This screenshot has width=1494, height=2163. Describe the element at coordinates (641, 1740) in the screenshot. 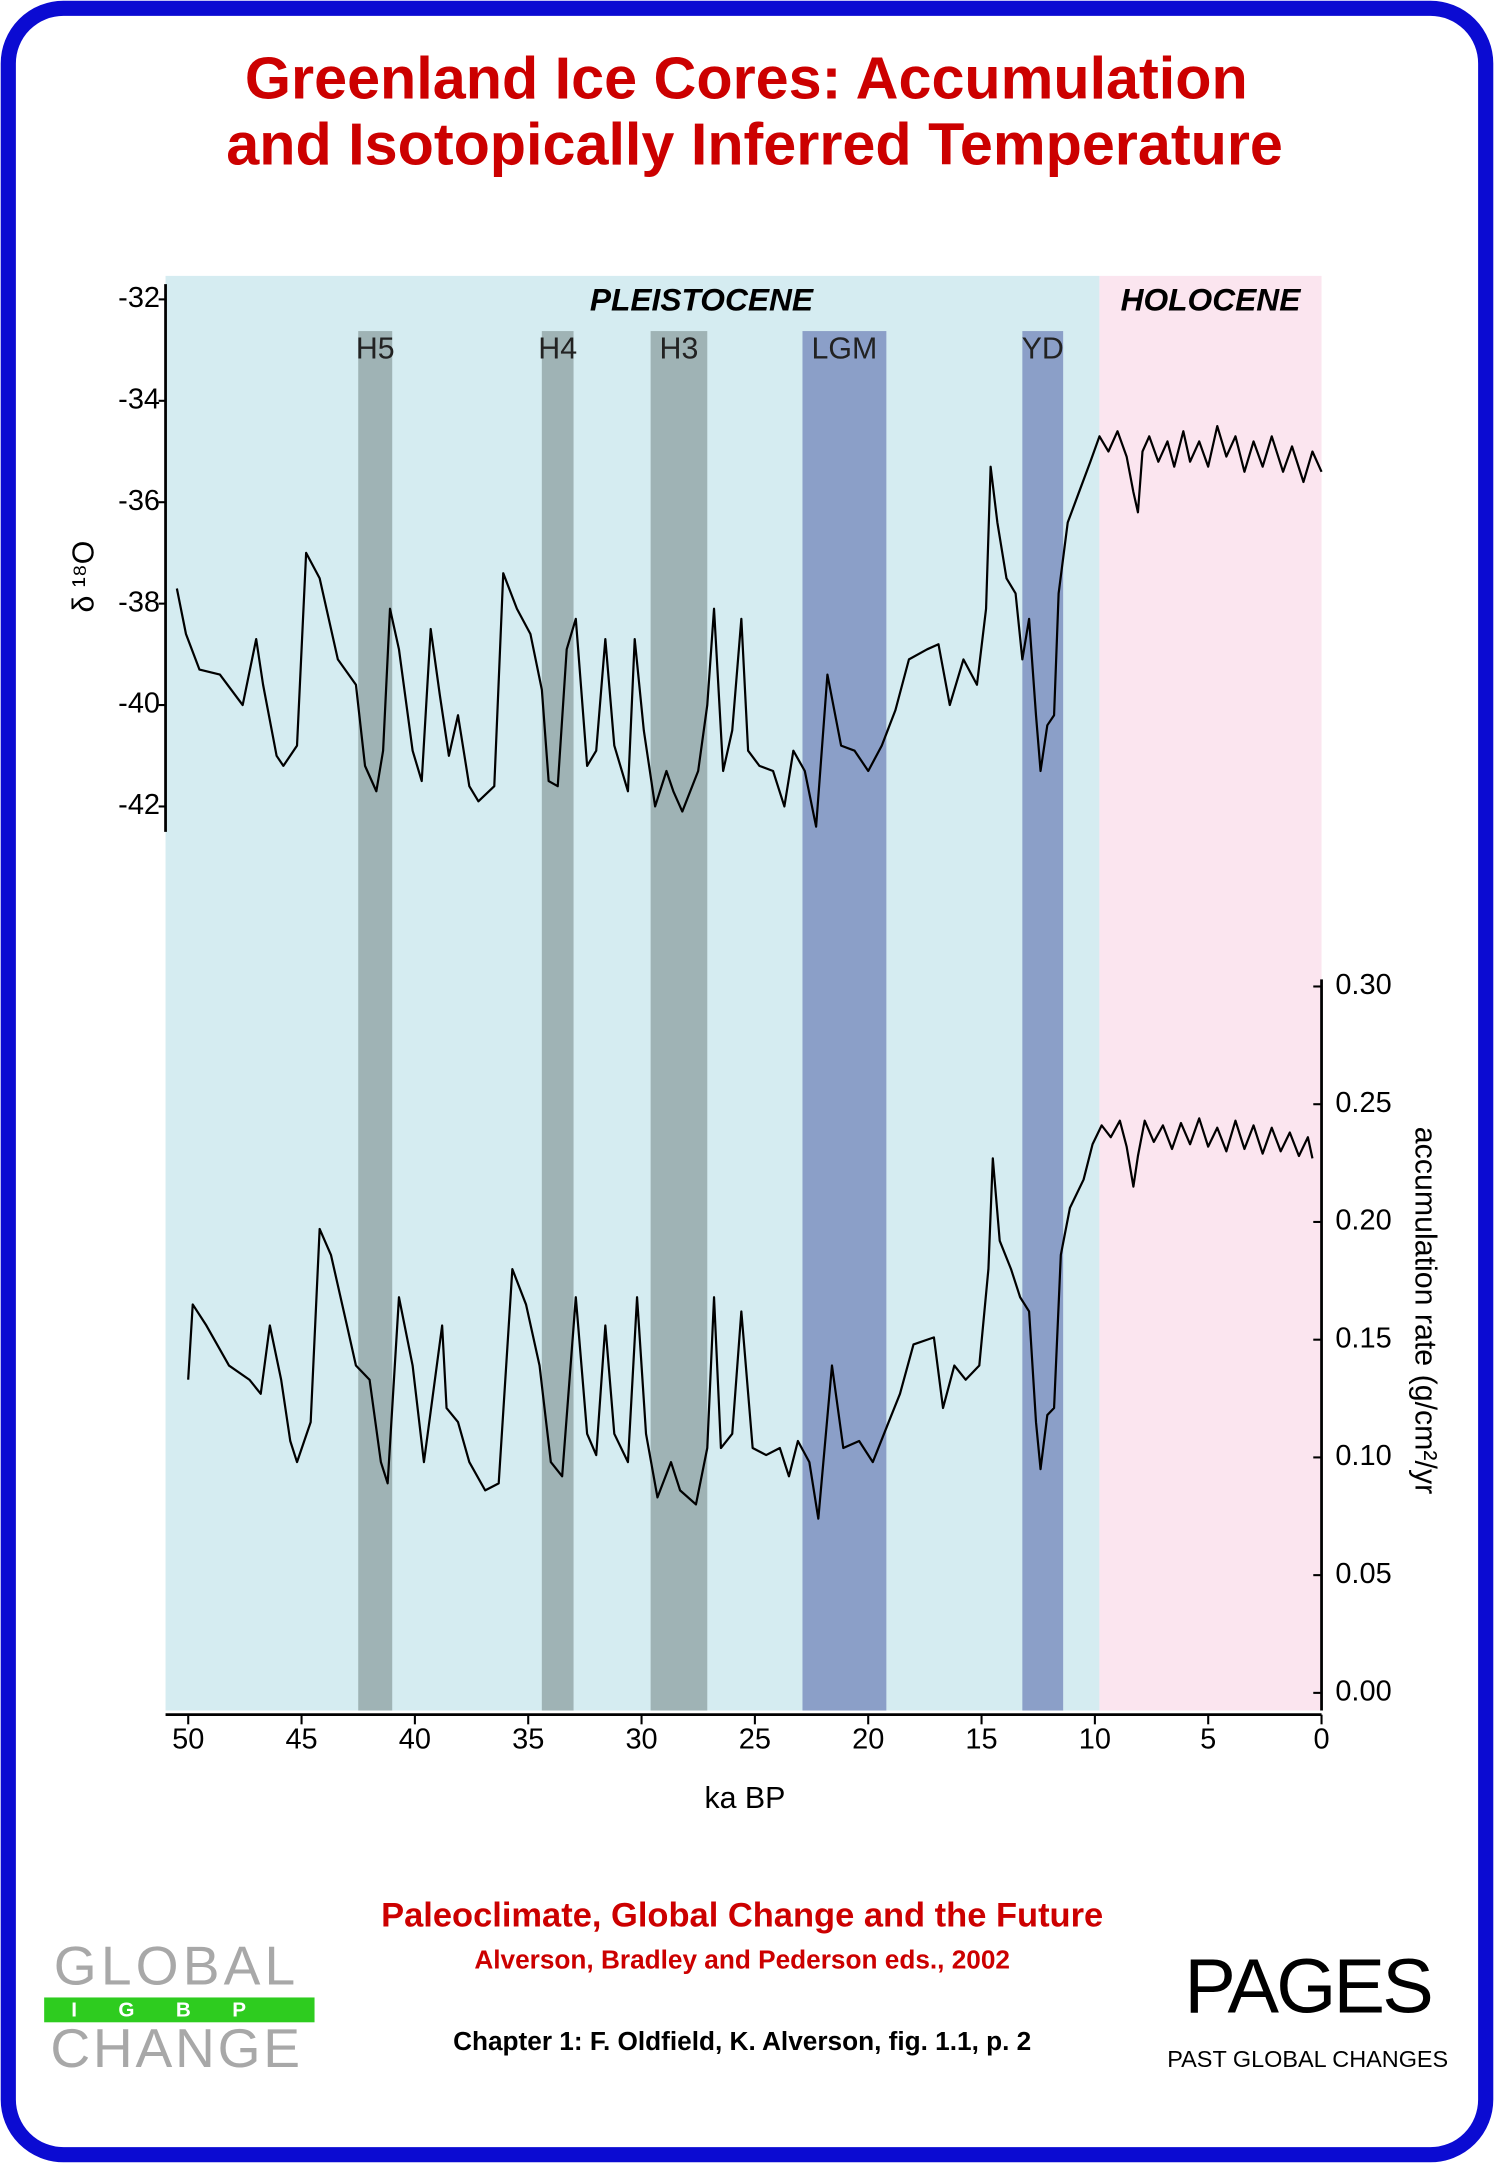

I see `x-tick-label: 30` at that location.